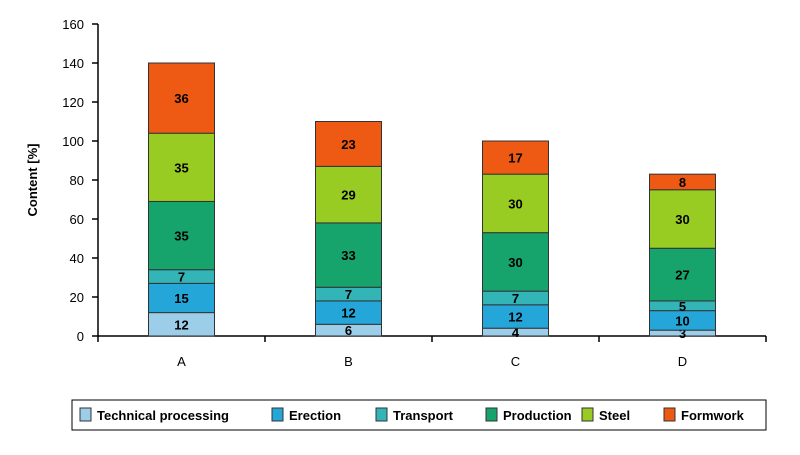  I want to click on legend-item: Steel, so click(605, 415).